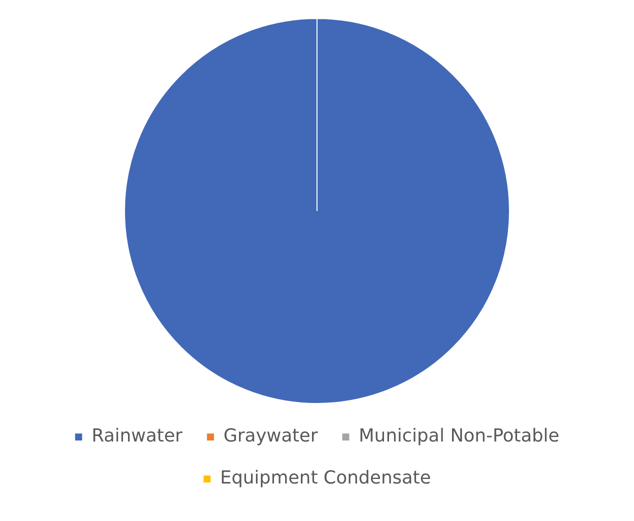 The image size is (634, 521). What do you see at coordinates (270, 436) in the screenshot?
I see `legend-label: Graywater` at bounding box center [270, 436].